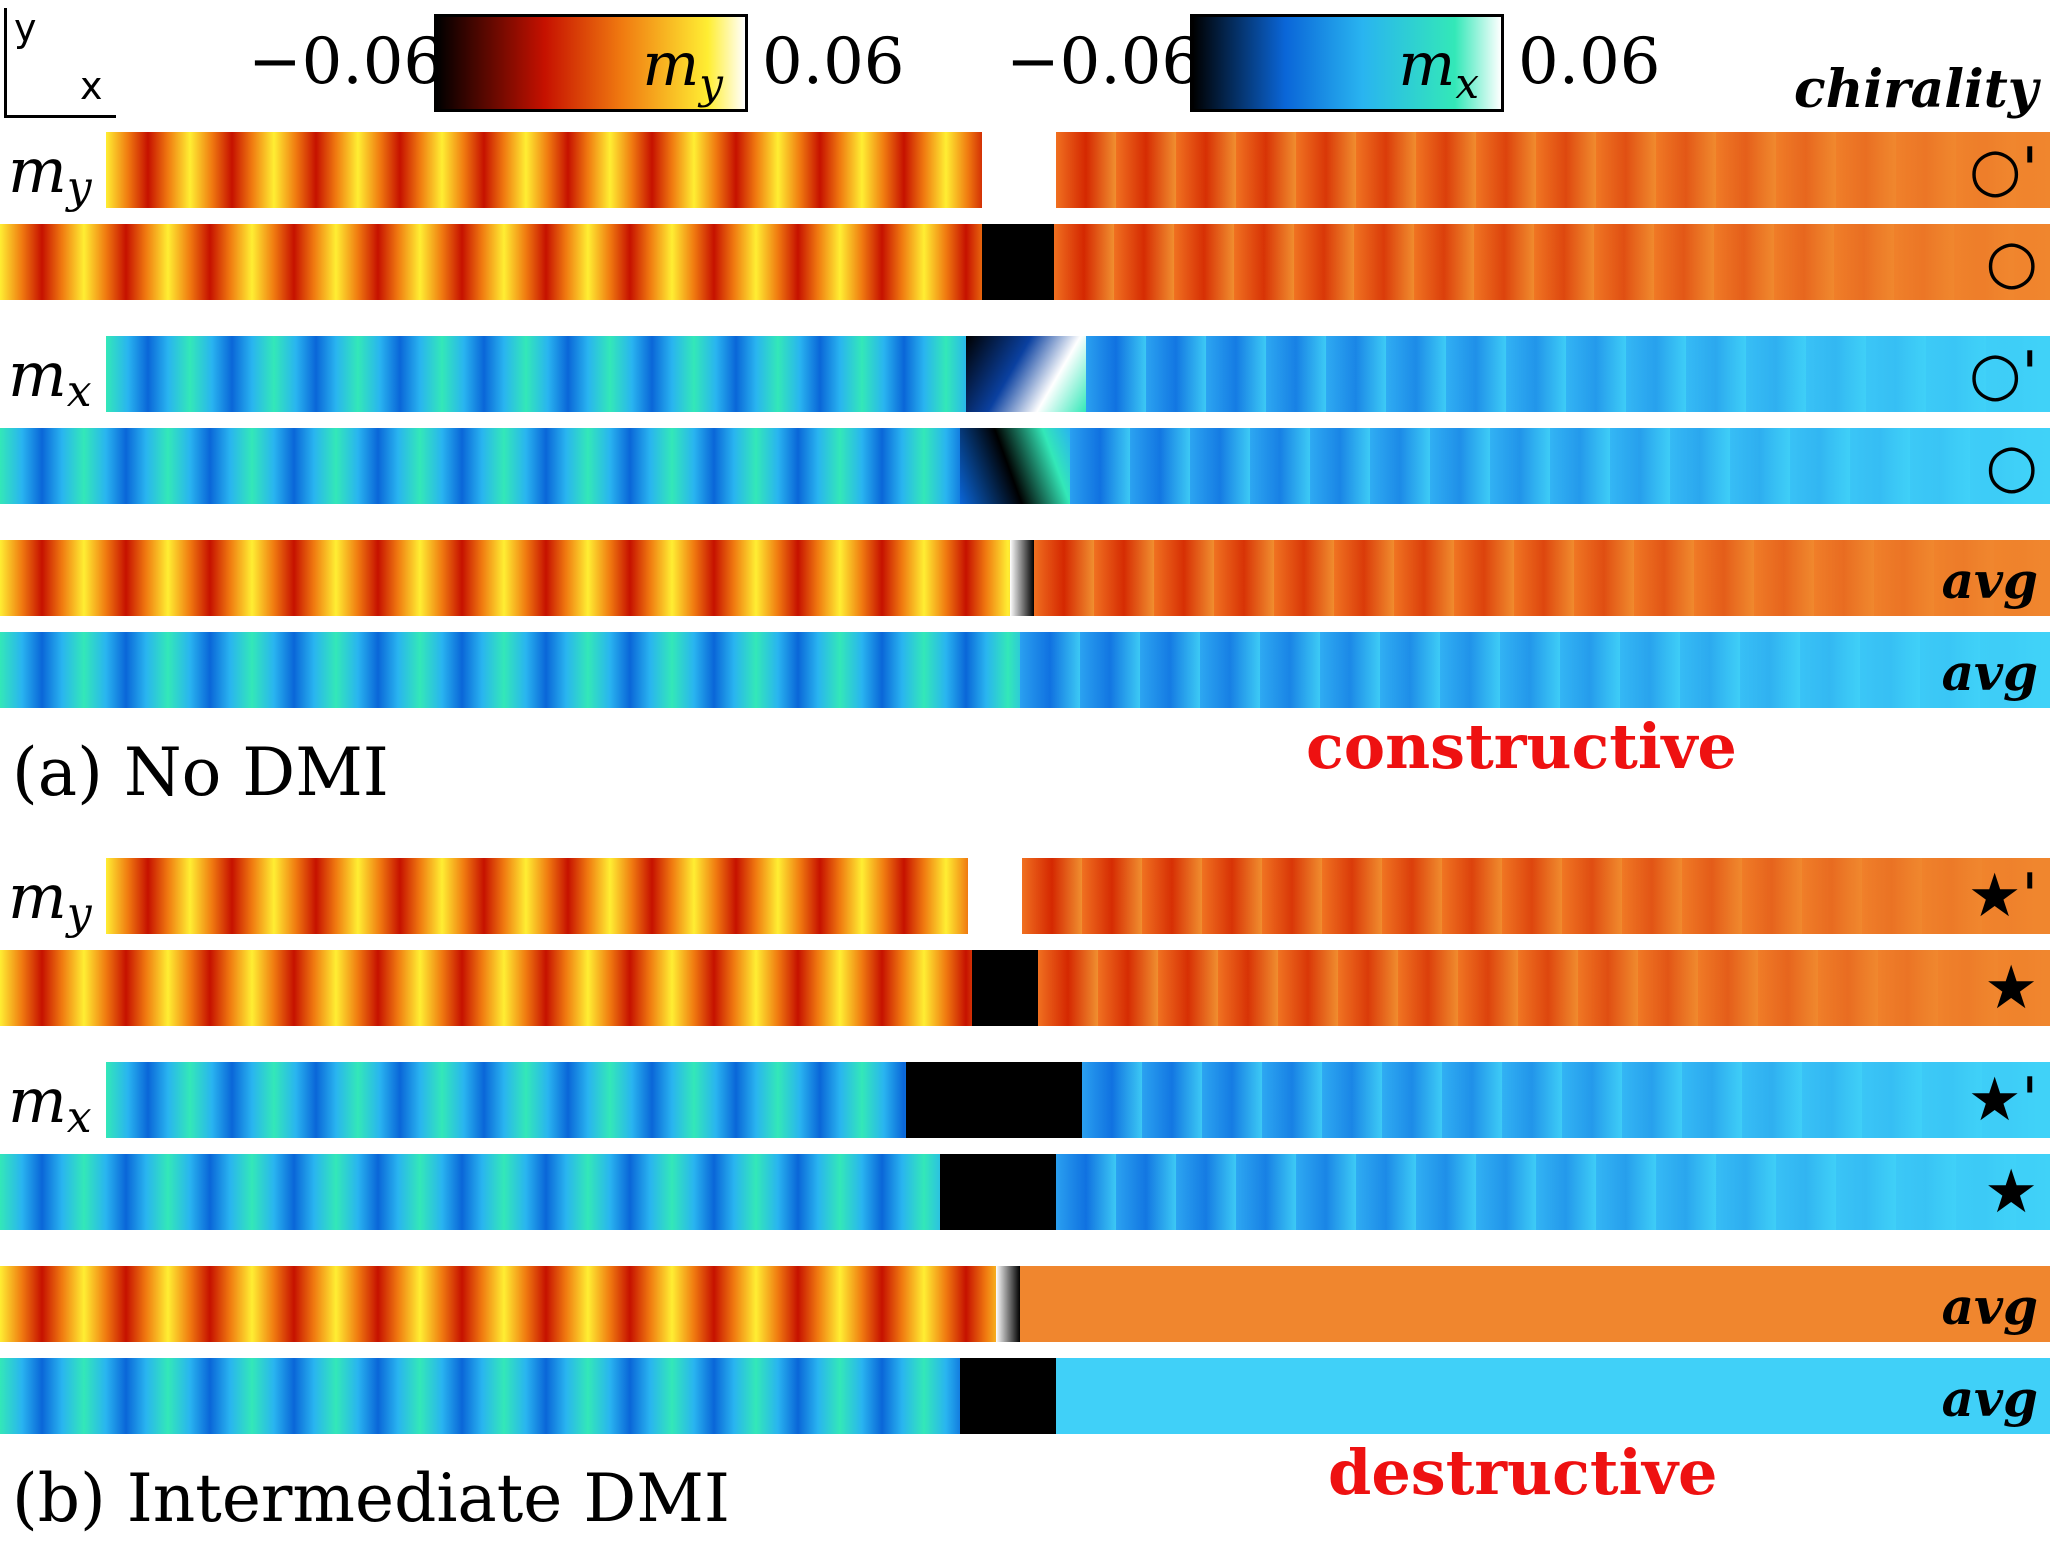 The height and width of the screenshot is (1547, 2050). What do you see at coordinates (1989, 580) in the screenshot?
I see `panel-a-row-5-chirality: avg` at bounding box center [1989, 580].